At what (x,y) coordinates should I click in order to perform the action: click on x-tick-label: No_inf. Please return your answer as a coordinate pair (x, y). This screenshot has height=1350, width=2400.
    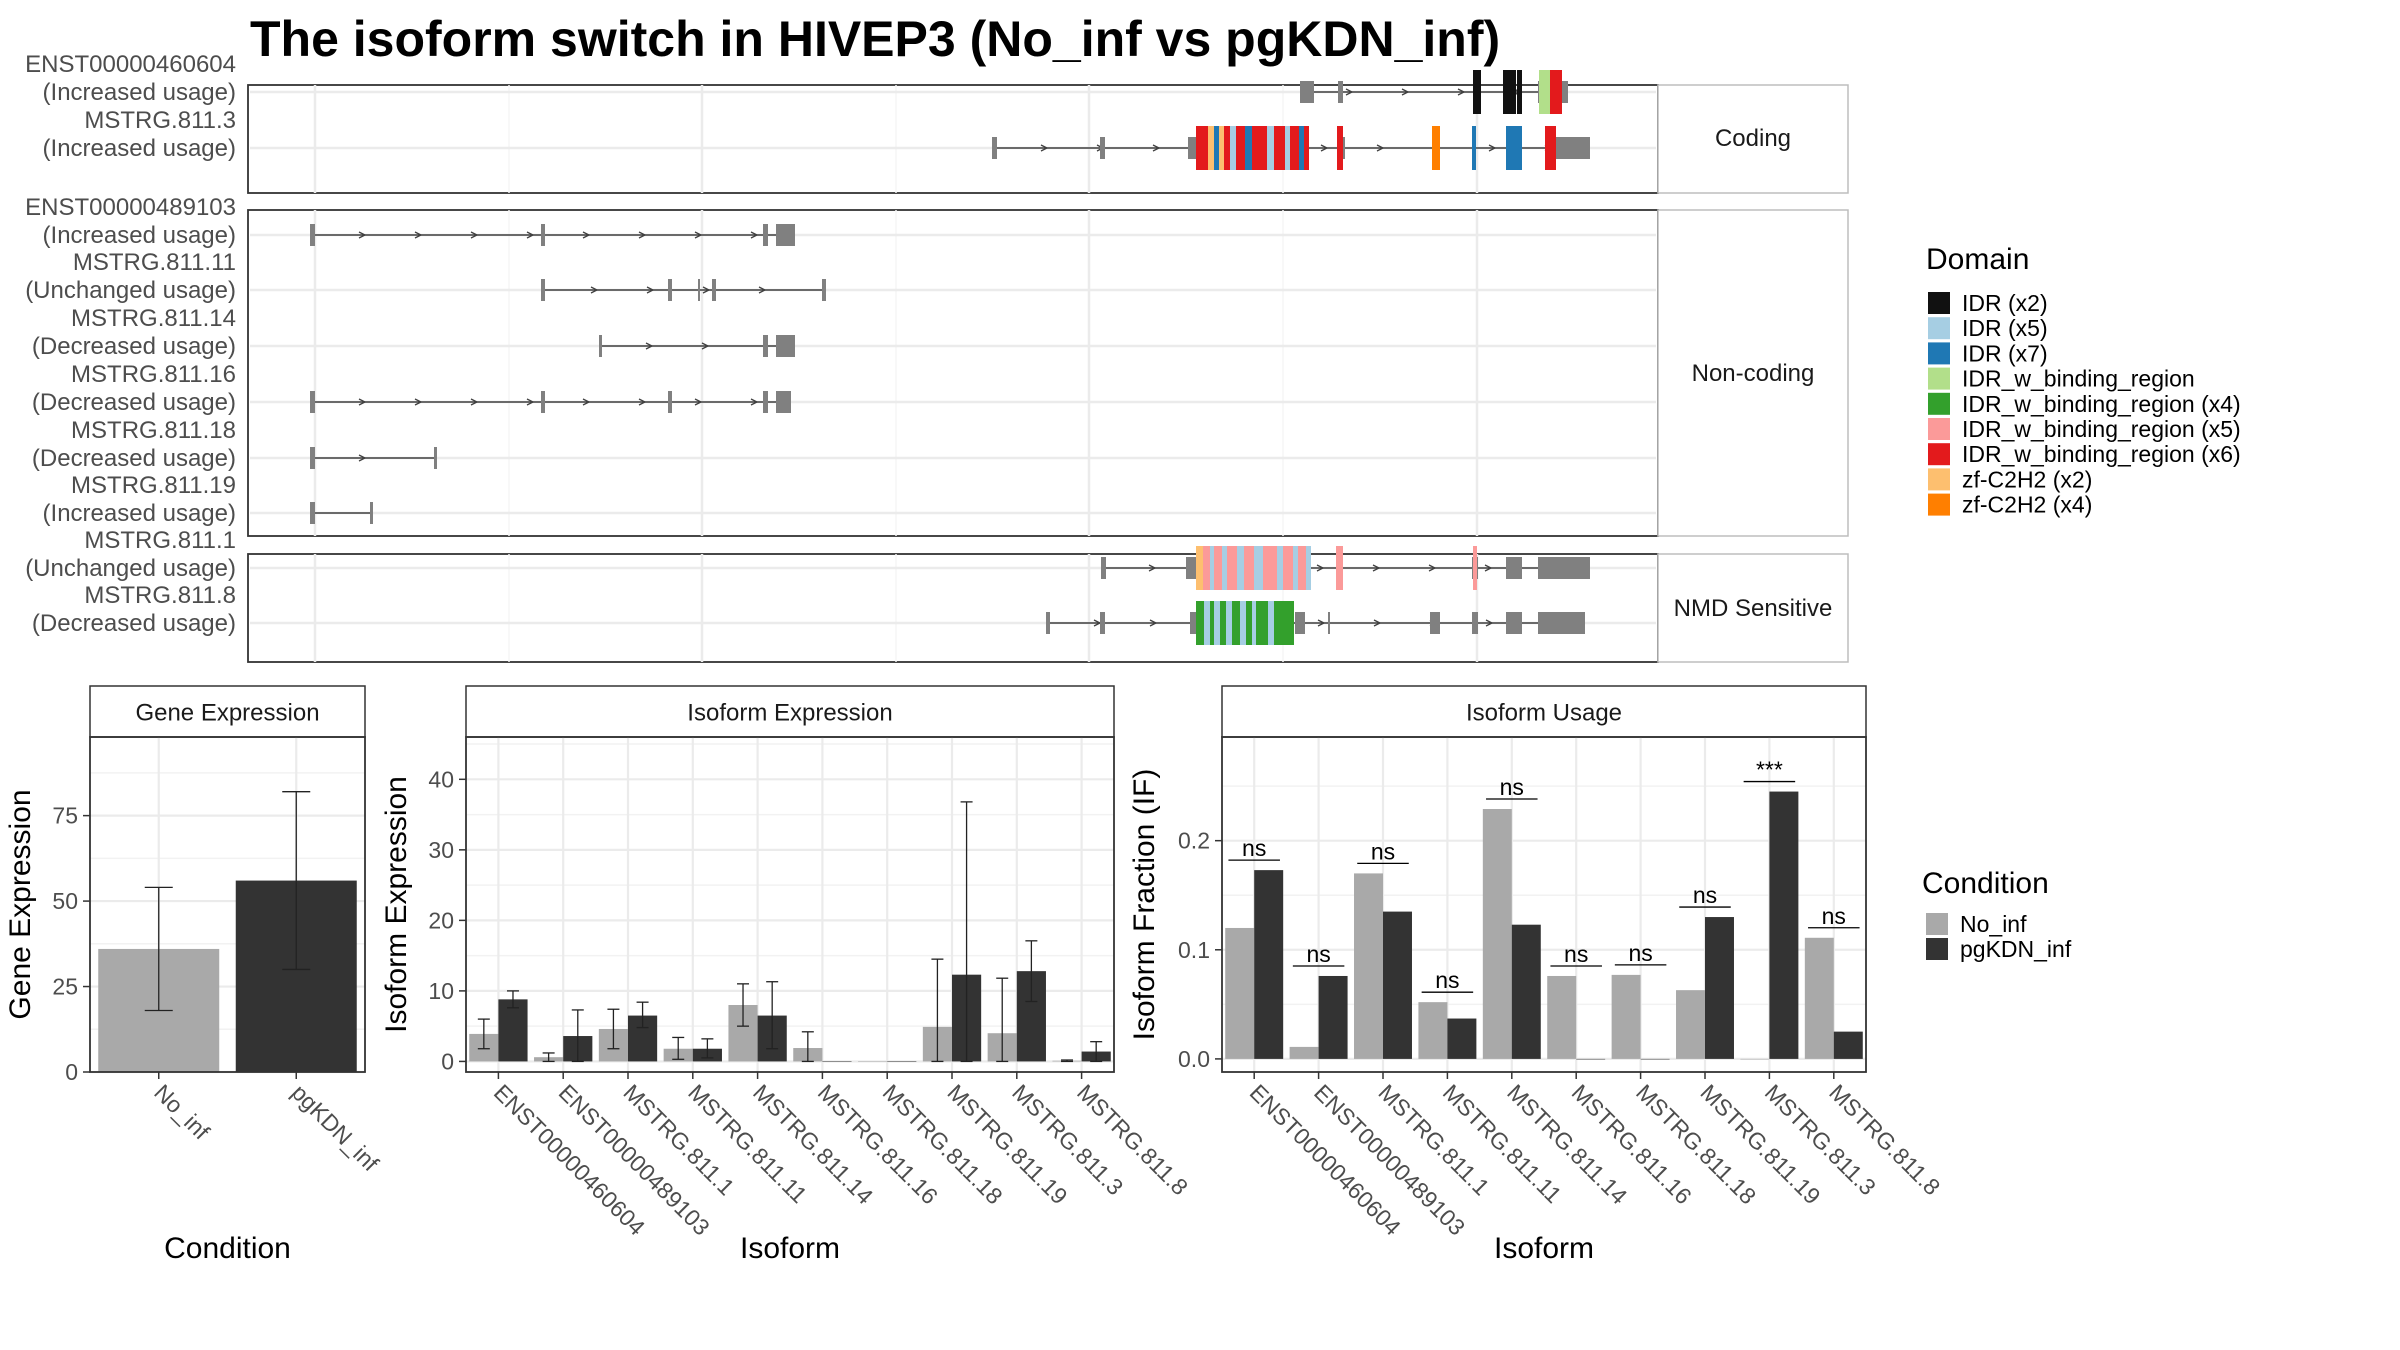
    Looking at the image, I should click on (182, 1112).